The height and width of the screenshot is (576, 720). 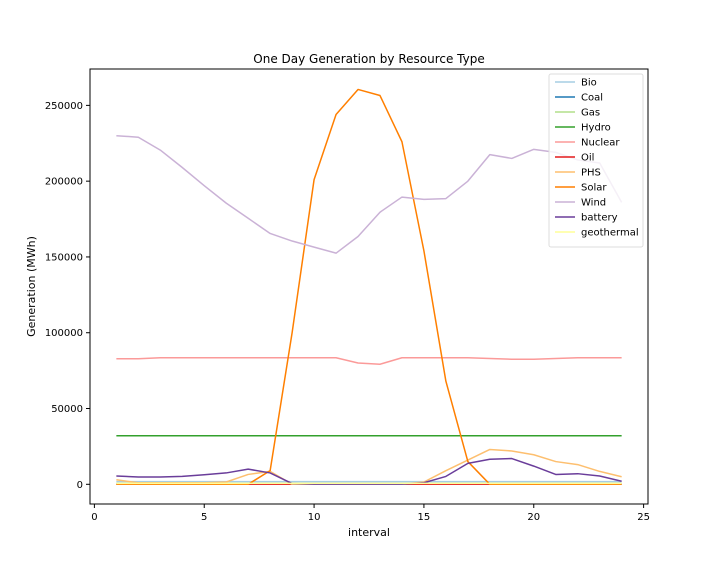 What do you see at coordinates (370, 513) in the screenshot?
I see `x-axis: 0 5 10 15 20 25` at bounding box center [370, 513].